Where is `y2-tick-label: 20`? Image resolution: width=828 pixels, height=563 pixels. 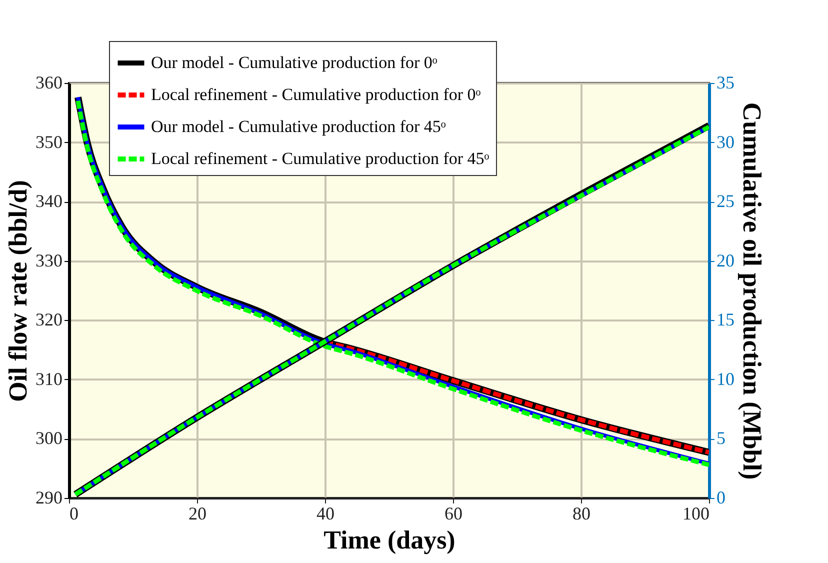
y2-tick-label: 20 is located at coordinates (725, 260).